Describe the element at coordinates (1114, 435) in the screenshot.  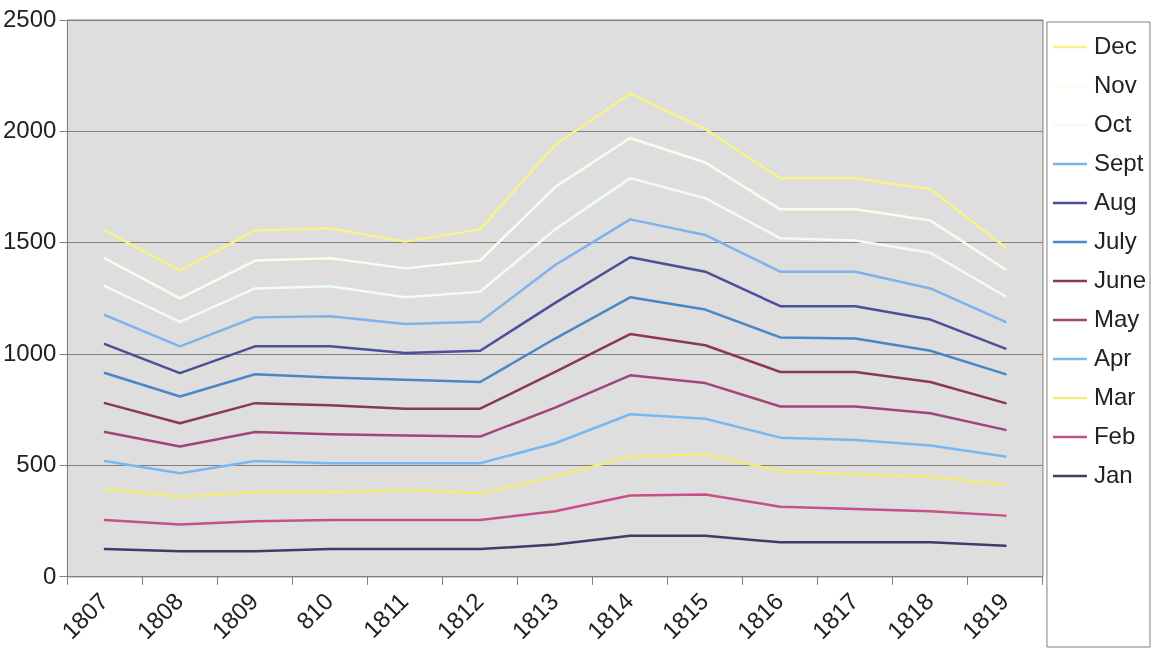
I see `legend-label: Feb` at that location.